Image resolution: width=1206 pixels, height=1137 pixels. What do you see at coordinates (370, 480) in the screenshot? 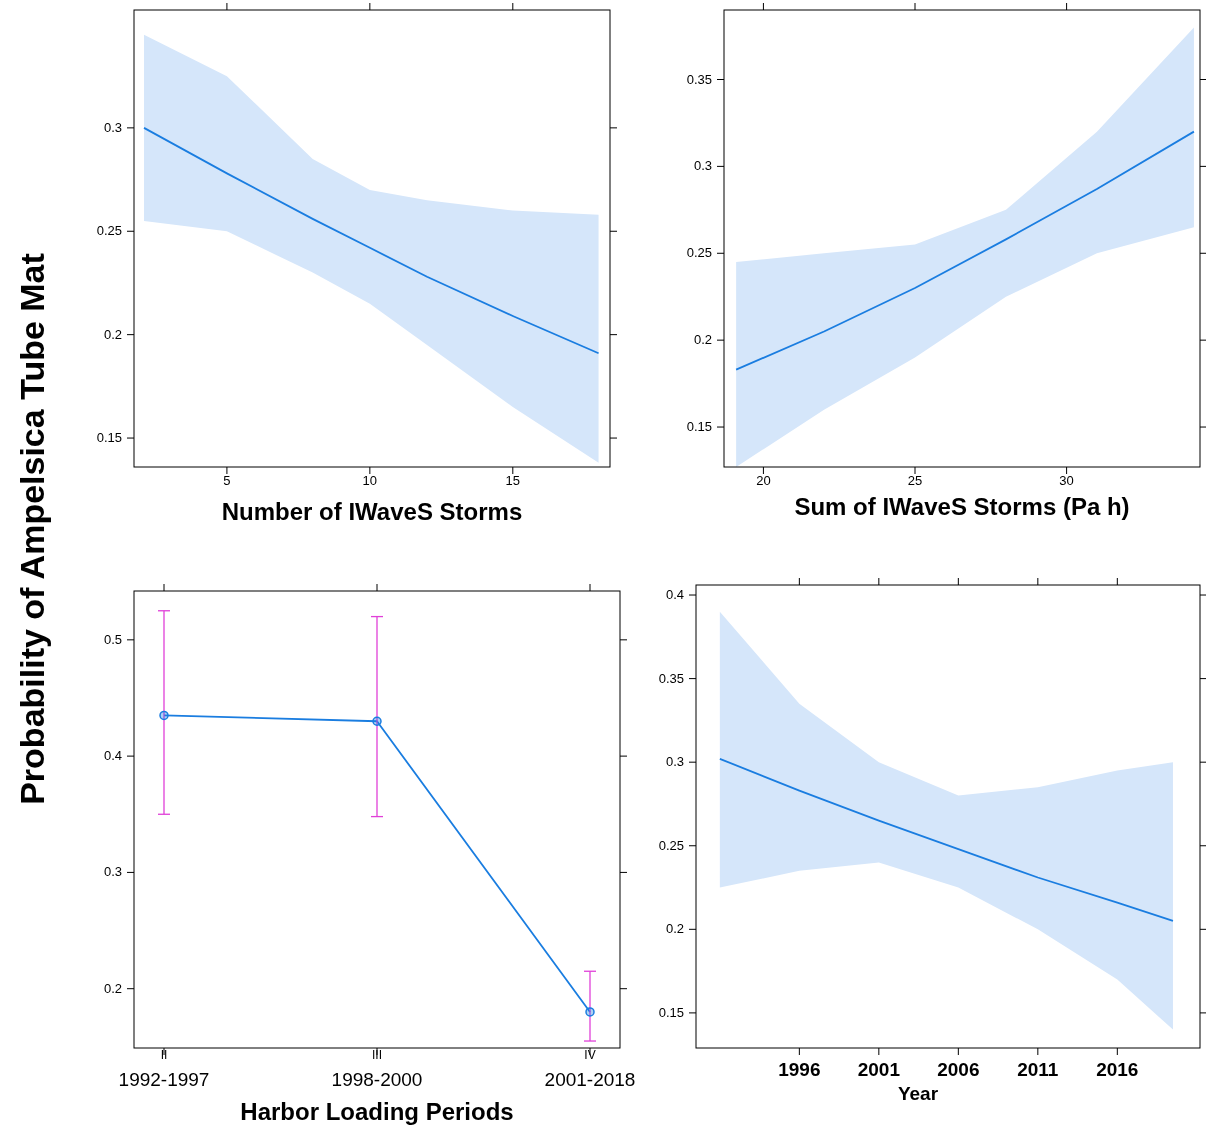
I see `x-tick-label: 10` at bounding box center [370, 480].